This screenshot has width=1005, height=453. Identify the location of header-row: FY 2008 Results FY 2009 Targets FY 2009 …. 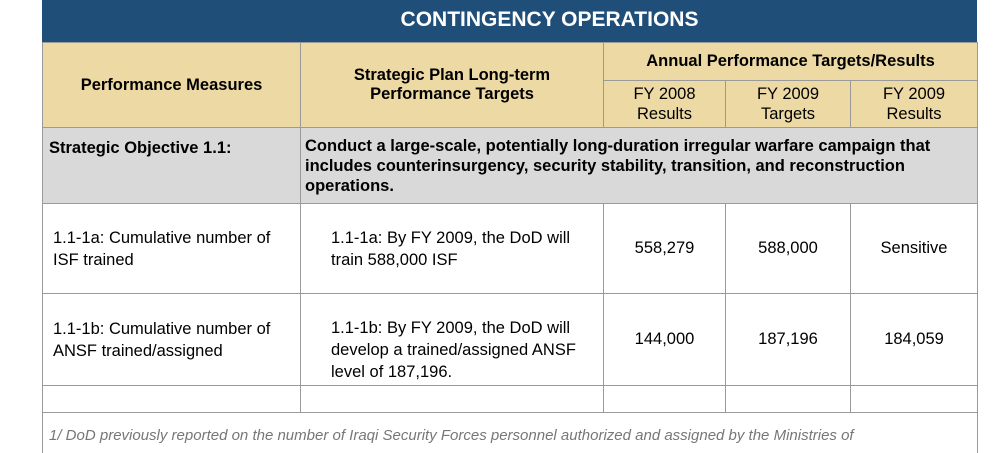
(511, 104).